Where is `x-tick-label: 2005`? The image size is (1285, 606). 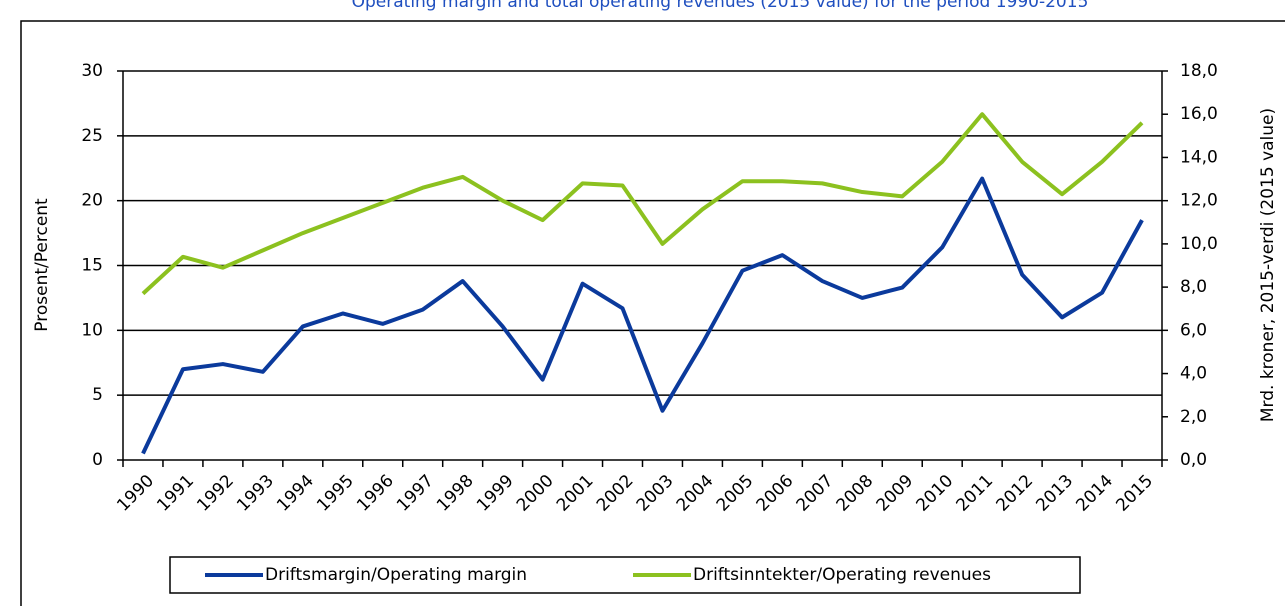 x-tick-label: 2005 is located at coordinates (735, 493).